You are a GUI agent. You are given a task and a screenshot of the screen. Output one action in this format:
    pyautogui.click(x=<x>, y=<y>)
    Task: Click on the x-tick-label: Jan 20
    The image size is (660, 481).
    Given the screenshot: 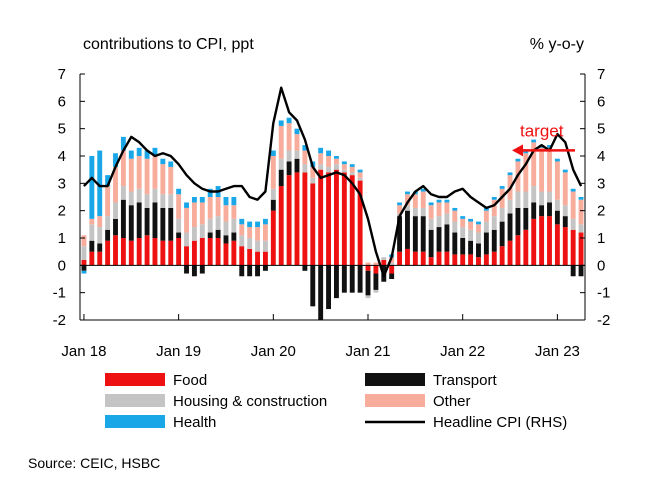 What is the action you would take?
    pyautogui.click(x=273, y=351)
    